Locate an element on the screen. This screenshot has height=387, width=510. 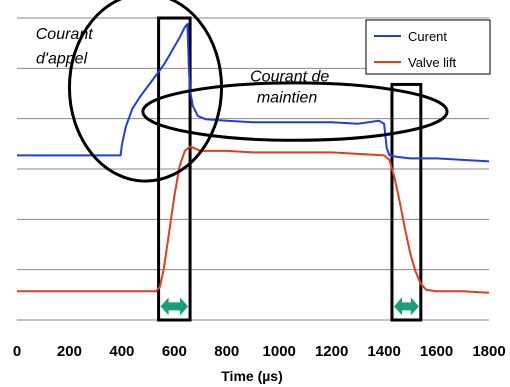
x-tick-label: 1000 is located at coordinates (279, 351).